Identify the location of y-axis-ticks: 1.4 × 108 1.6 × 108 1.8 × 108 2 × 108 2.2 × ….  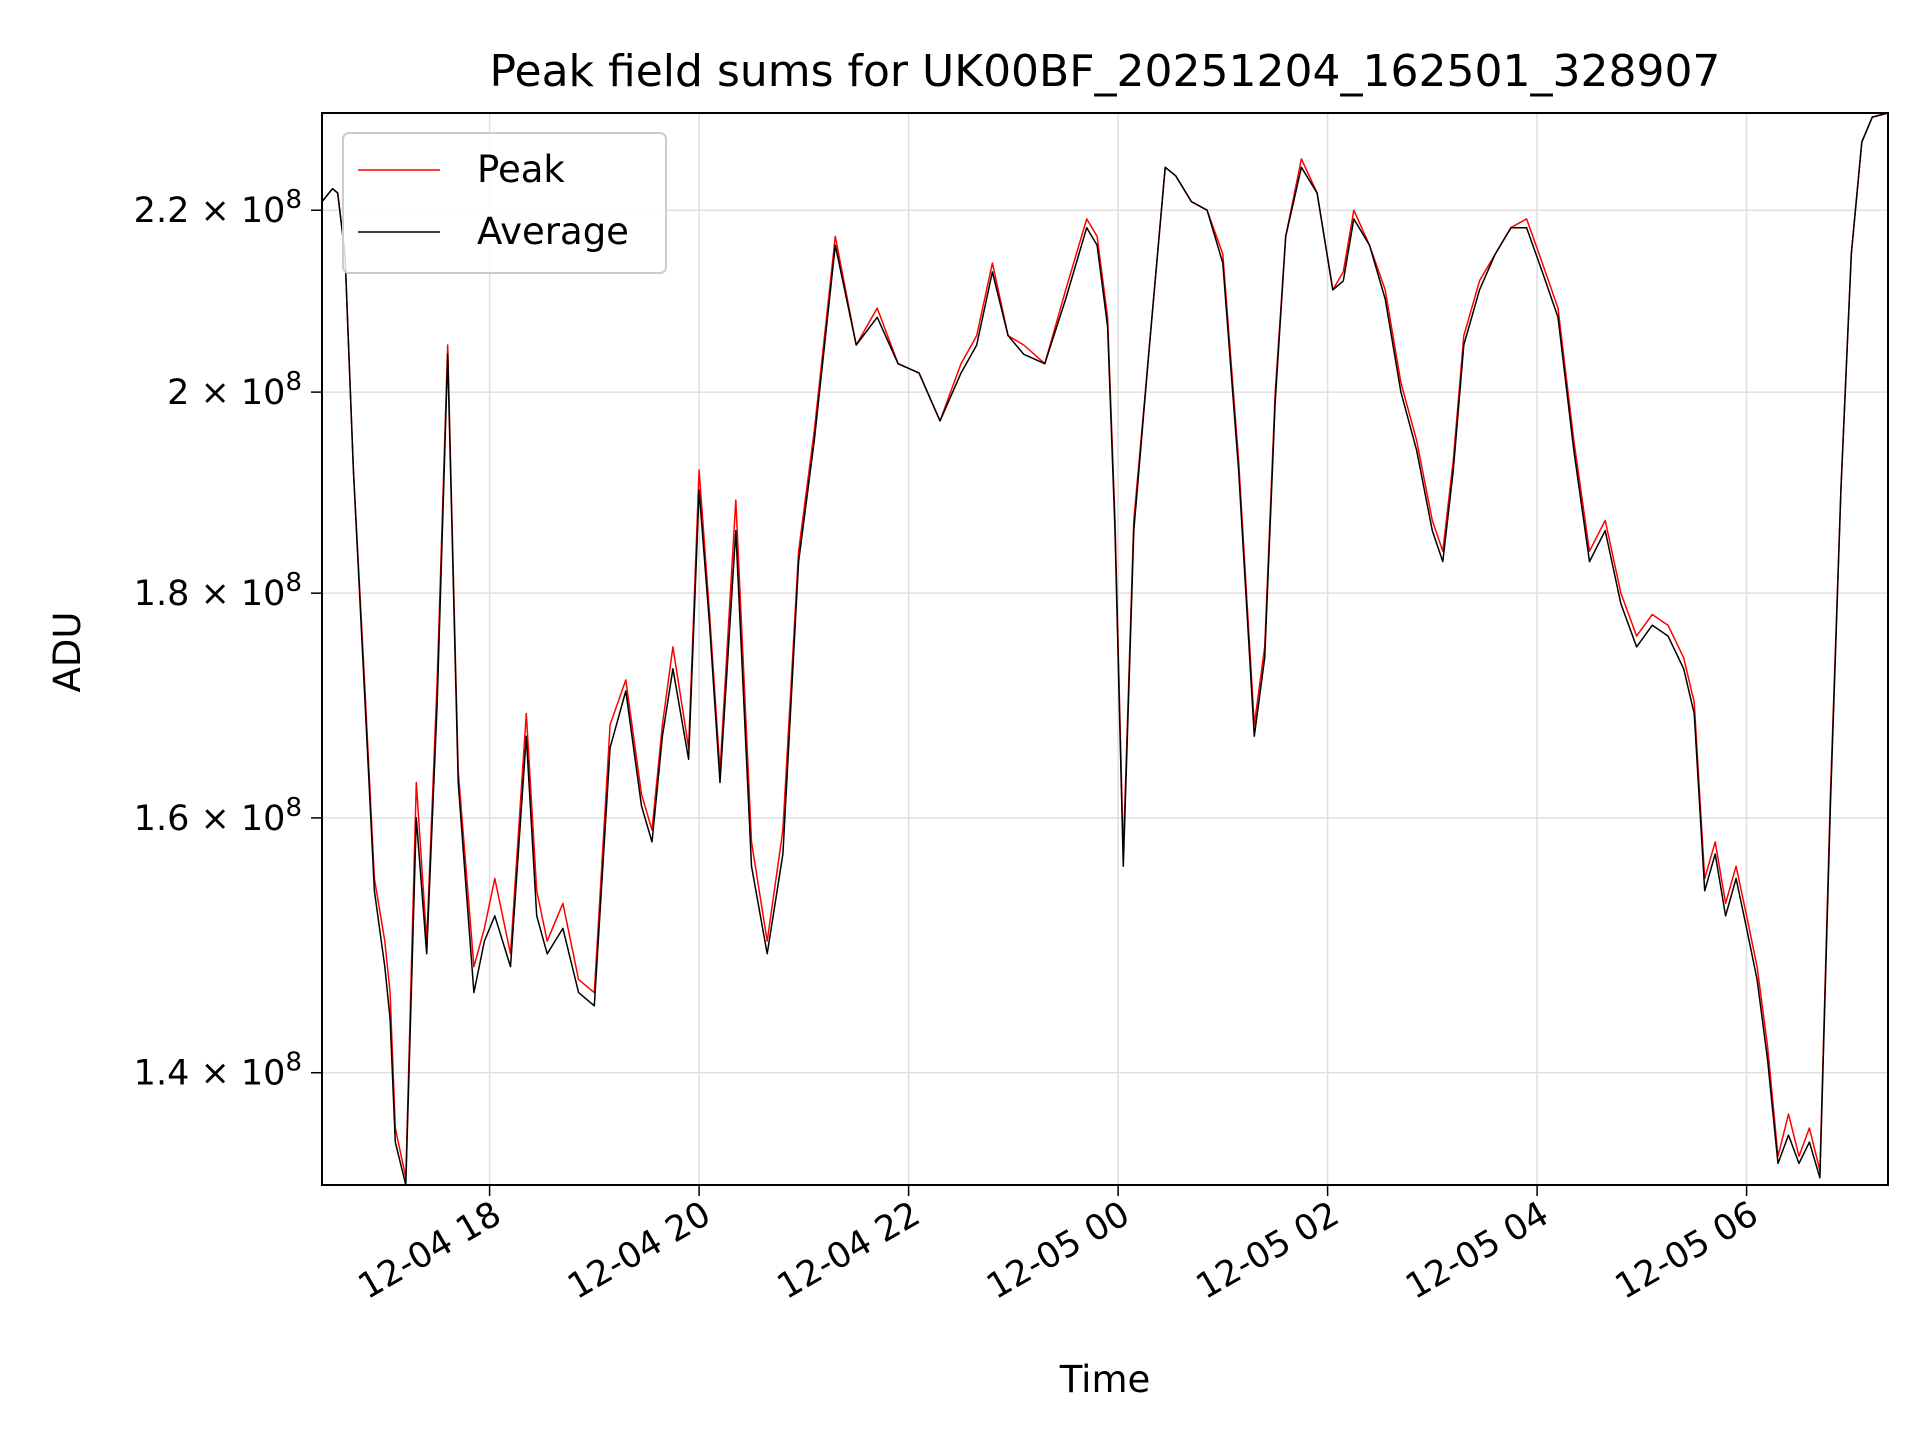
(228, 639).